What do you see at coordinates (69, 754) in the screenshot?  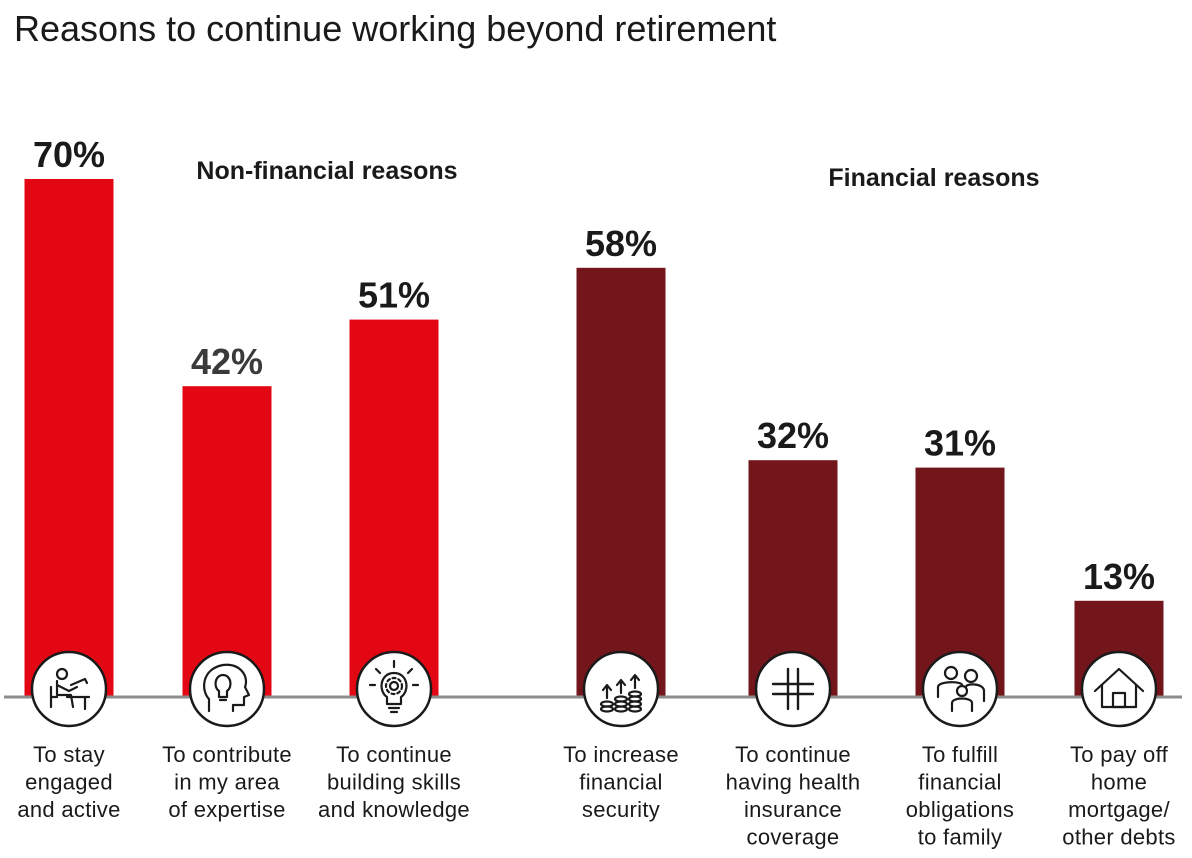 I see `category-label-line: To stay` at bounding box center [69, 754].